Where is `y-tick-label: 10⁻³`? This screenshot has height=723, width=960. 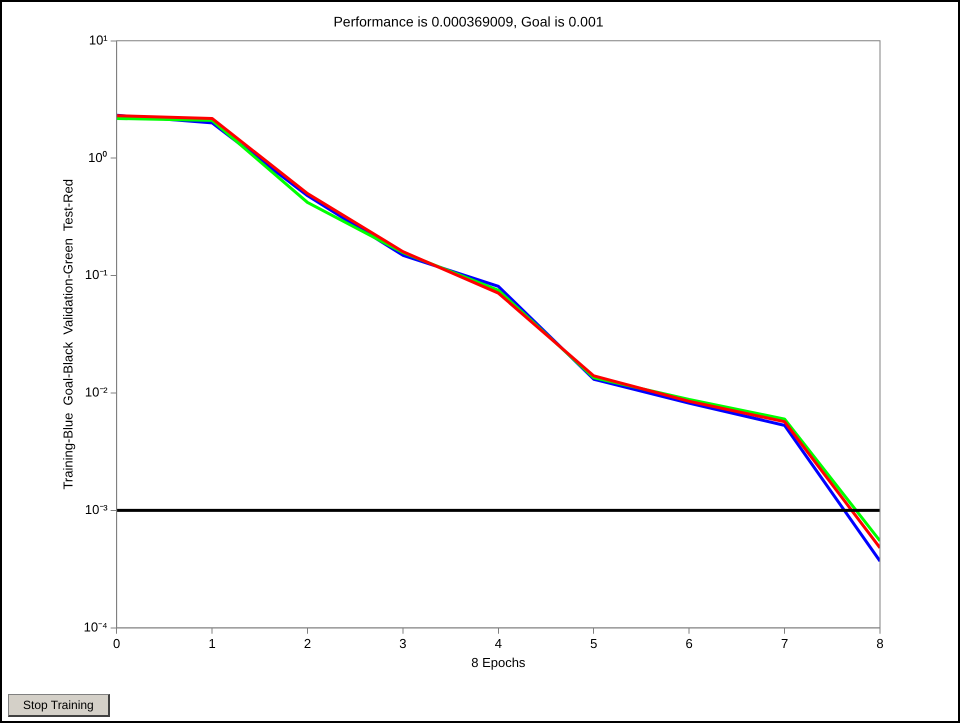 y-tick-label: 10⁻³ is located at coordinates (96, 509).